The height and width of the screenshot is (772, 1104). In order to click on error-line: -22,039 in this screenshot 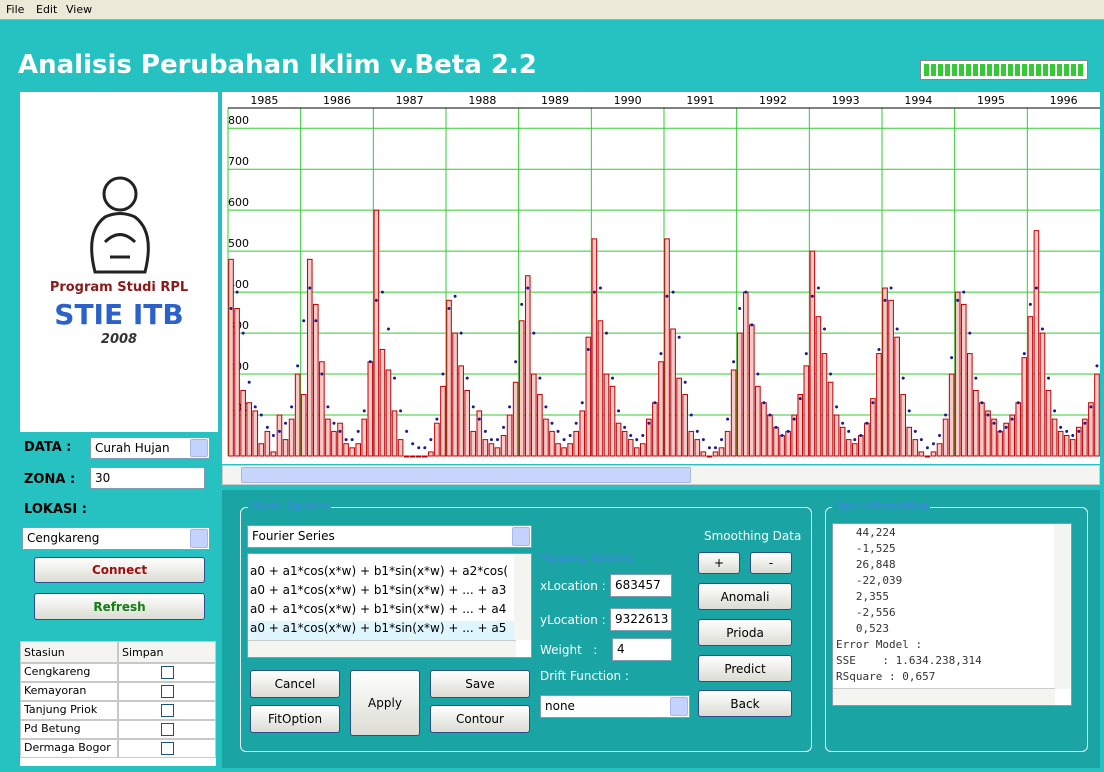, I will do `click(869, 580)`.